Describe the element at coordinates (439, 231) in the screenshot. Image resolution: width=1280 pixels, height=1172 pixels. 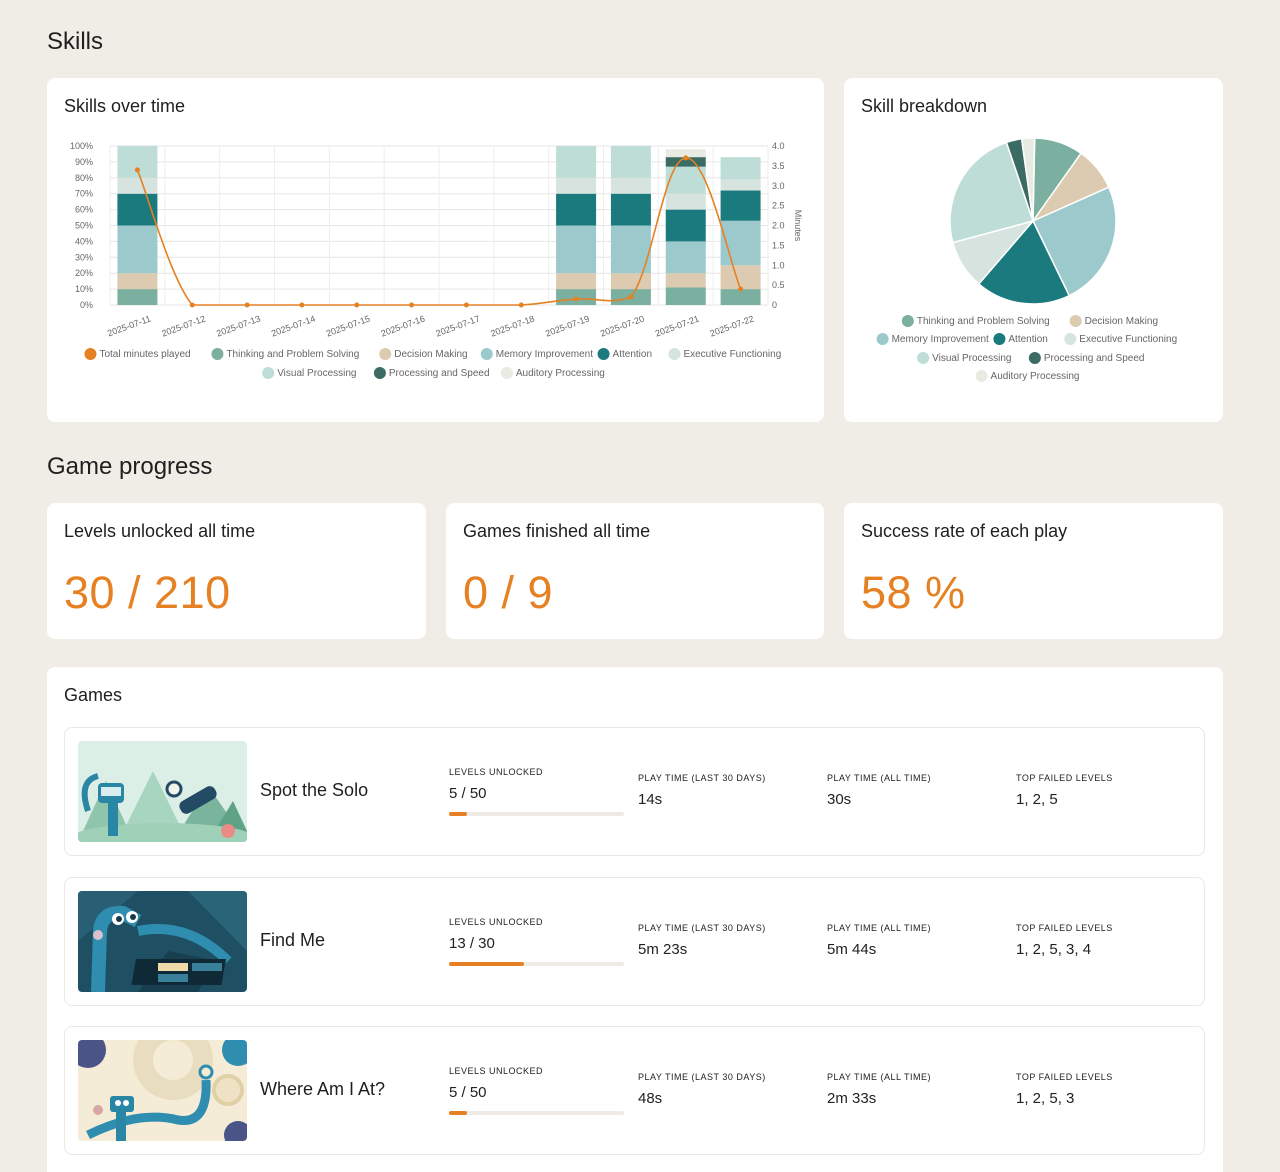
I see `line-total-minutes` at that location.